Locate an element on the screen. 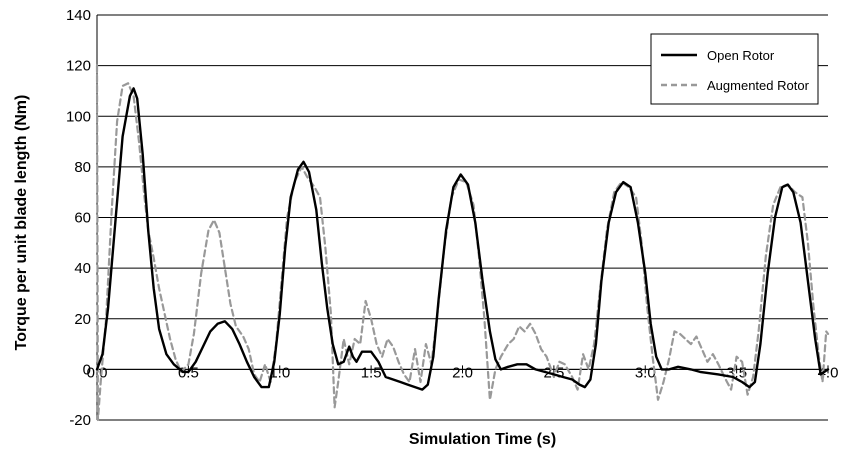 The height and width of the screenshot is (451, 843). y-tick-labels: -20 0 20 40 60 80 100 120 140 is located at coordinates (78, 218).